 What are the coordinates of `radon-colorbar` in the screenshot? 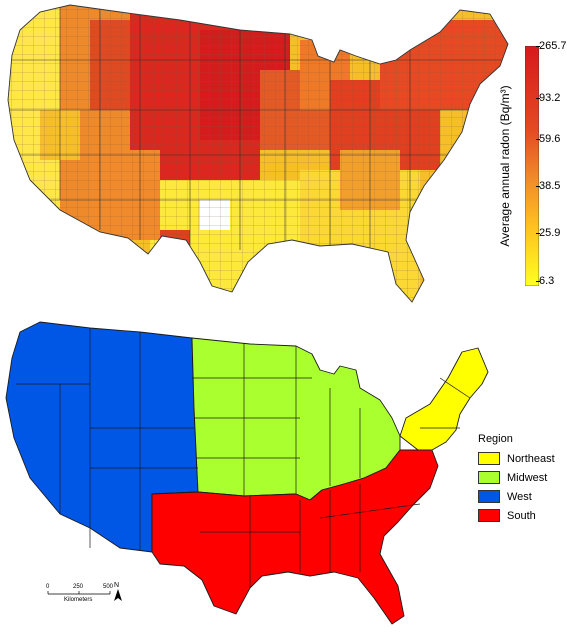 It's located at (532, 166).